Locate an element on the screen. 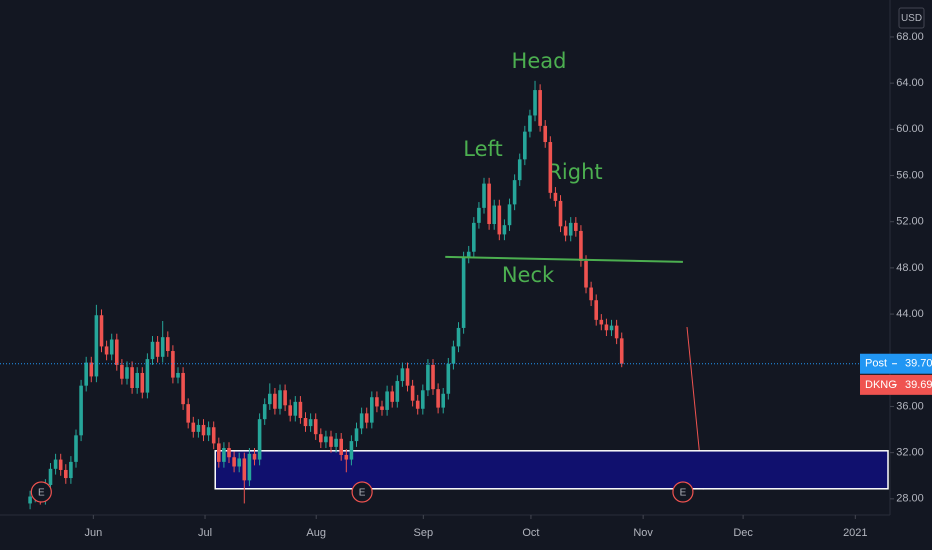 The height and width of the screenshot is (550, 932). price-label-name: DKNG is located at coordinates (881, 385).